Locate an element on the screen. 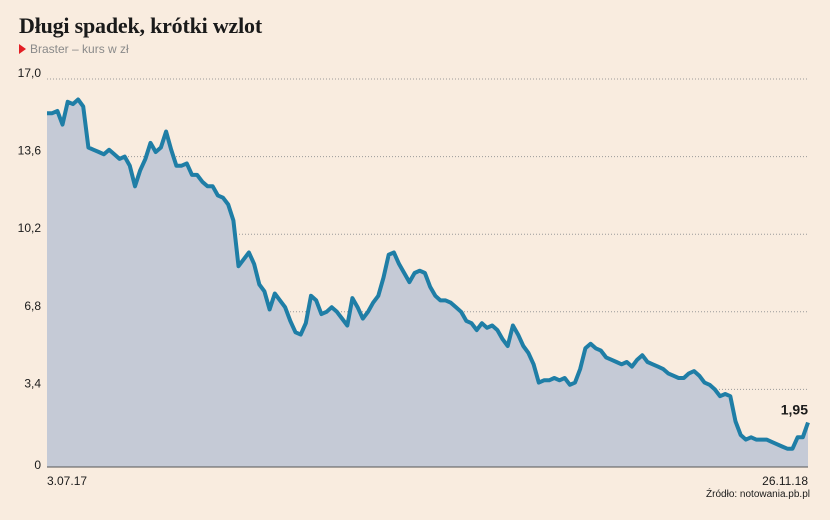 This screenshot has height=520, width=830. red-triangle-icon is located at coordinates (22, 49).